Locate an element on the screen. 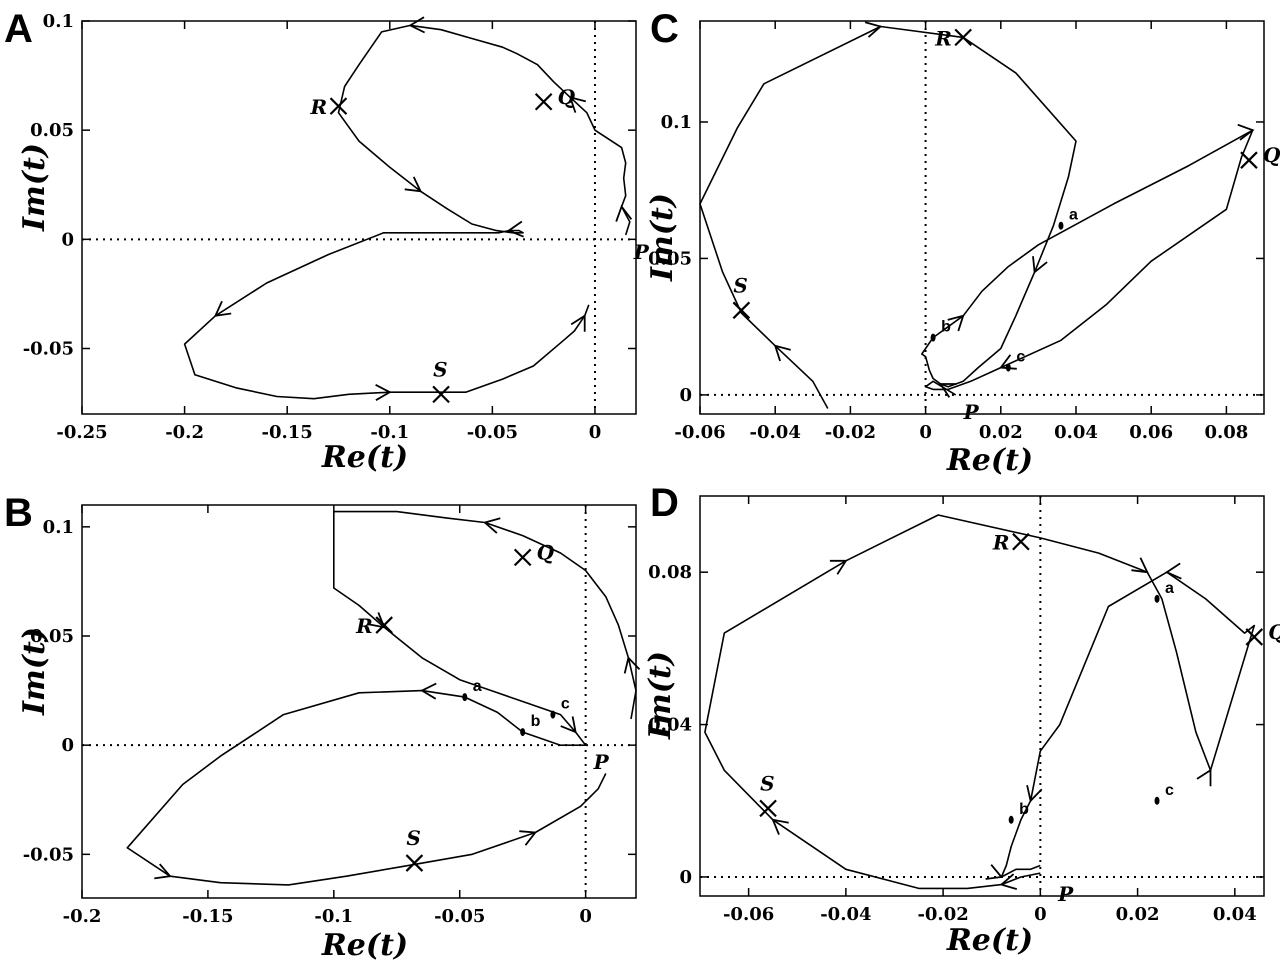 The image size is (1280, 973). x-tick-label: 0.06 is located at coordinates (1151, 432).